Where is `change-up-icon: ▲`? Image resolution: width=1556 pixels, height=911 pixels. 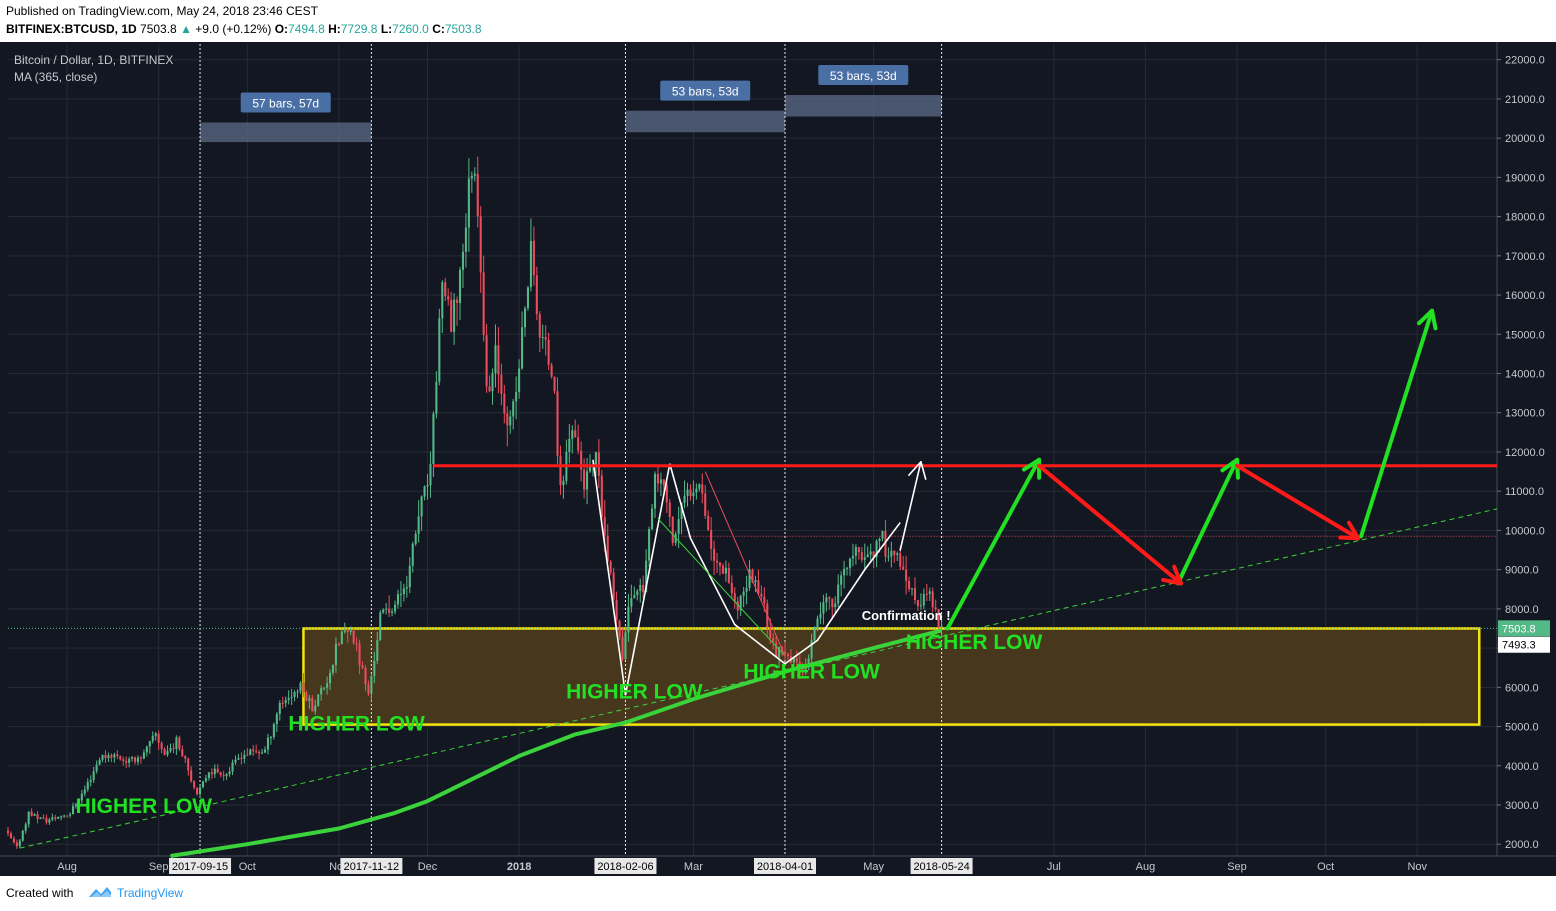 change-up-icon: ▲ is located at coordinates (186, 29).